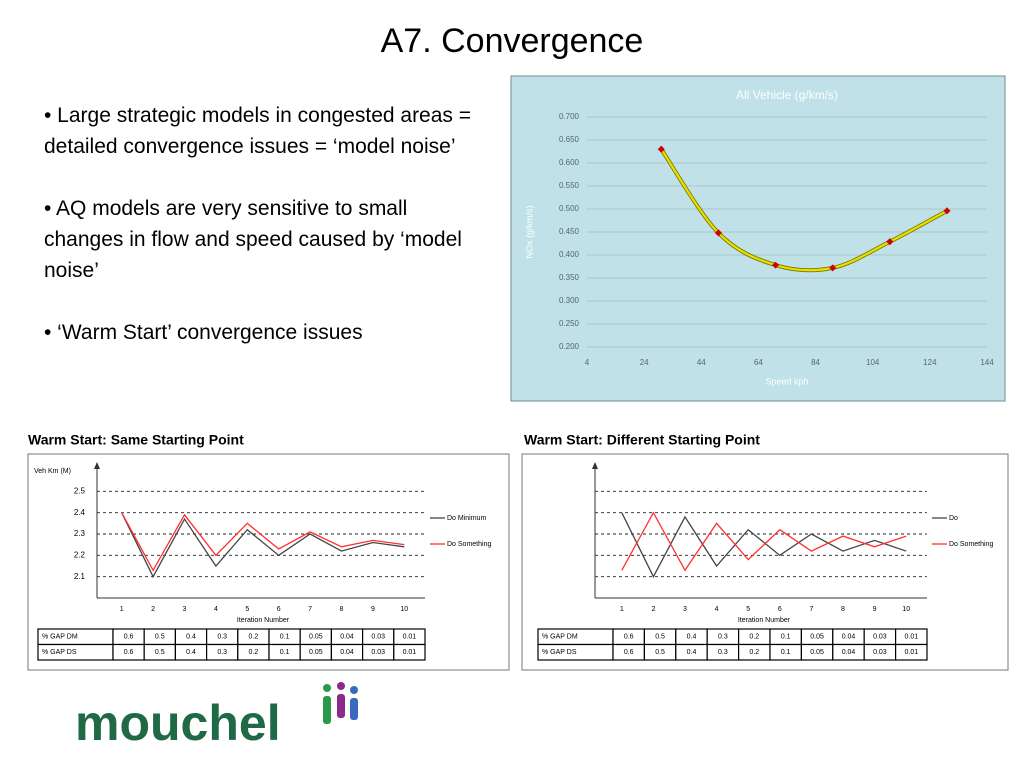 This screenshot has width=1024, height=768. I want to click on x-tick-label: 64, so click(758, 362).